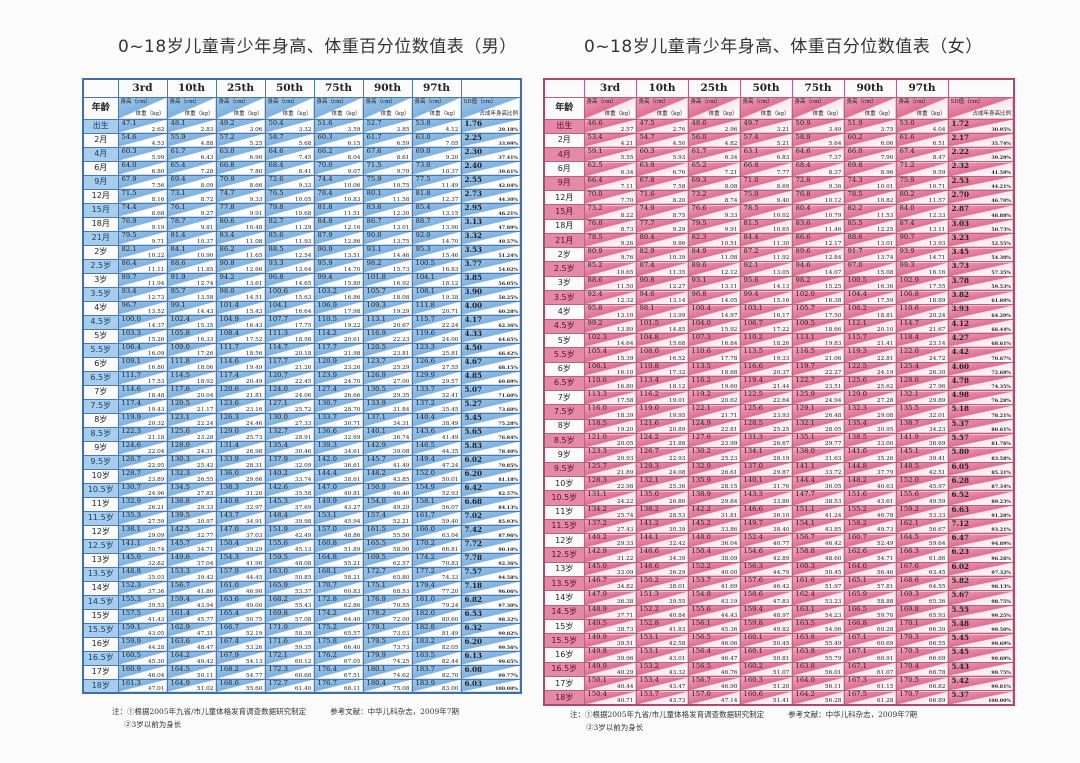 The image size is (1080, 763). I want to click on weight-value: 10.82, so click(885, 201).